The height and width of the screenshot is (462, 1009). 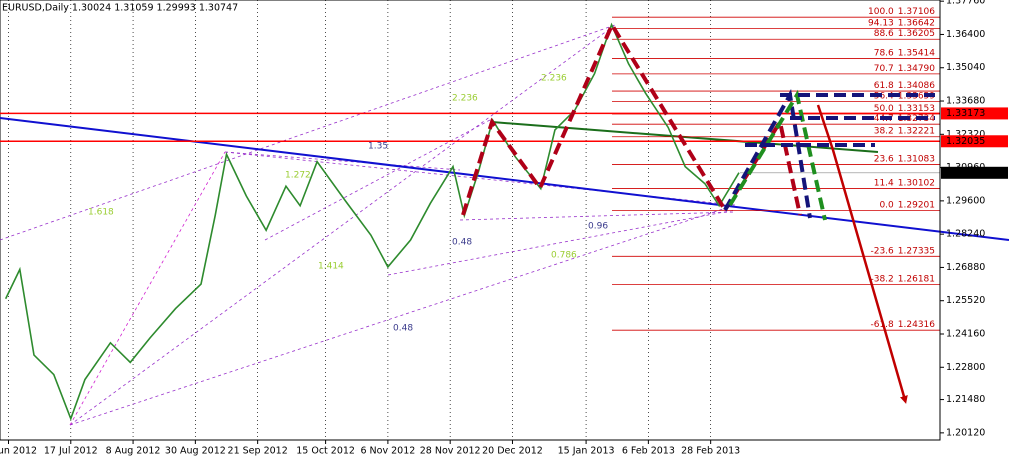 I want to click on price-tag-label: 1.33173, so click(x=965, y=113).